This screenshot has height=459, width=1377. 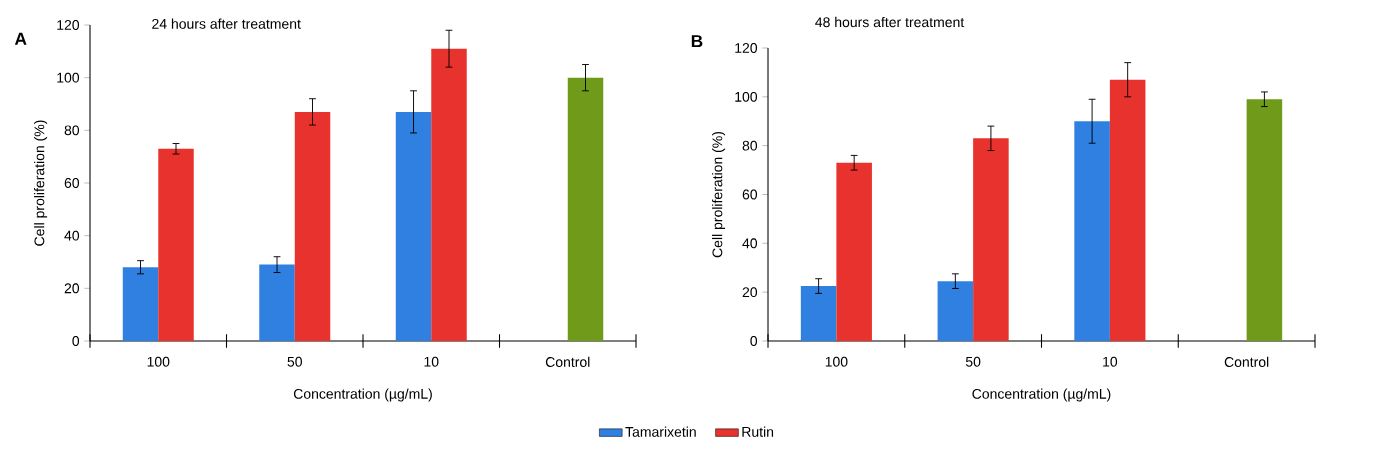 I want to click on text: A, so click(x=20, y=38).